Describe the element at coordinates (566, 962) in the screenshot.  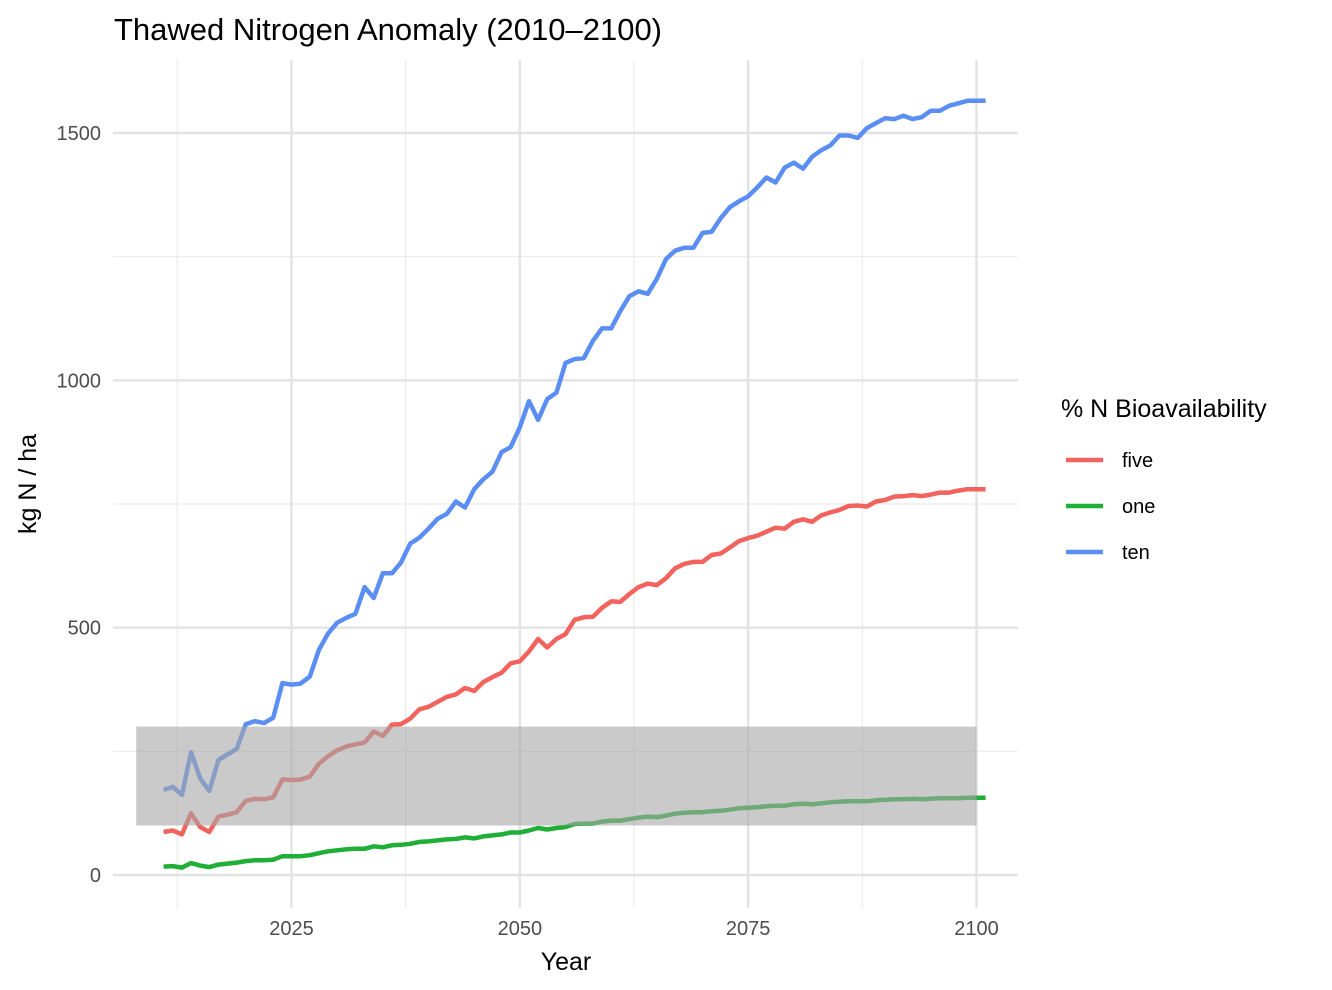
I see `x-axis-title: Year` at that location.